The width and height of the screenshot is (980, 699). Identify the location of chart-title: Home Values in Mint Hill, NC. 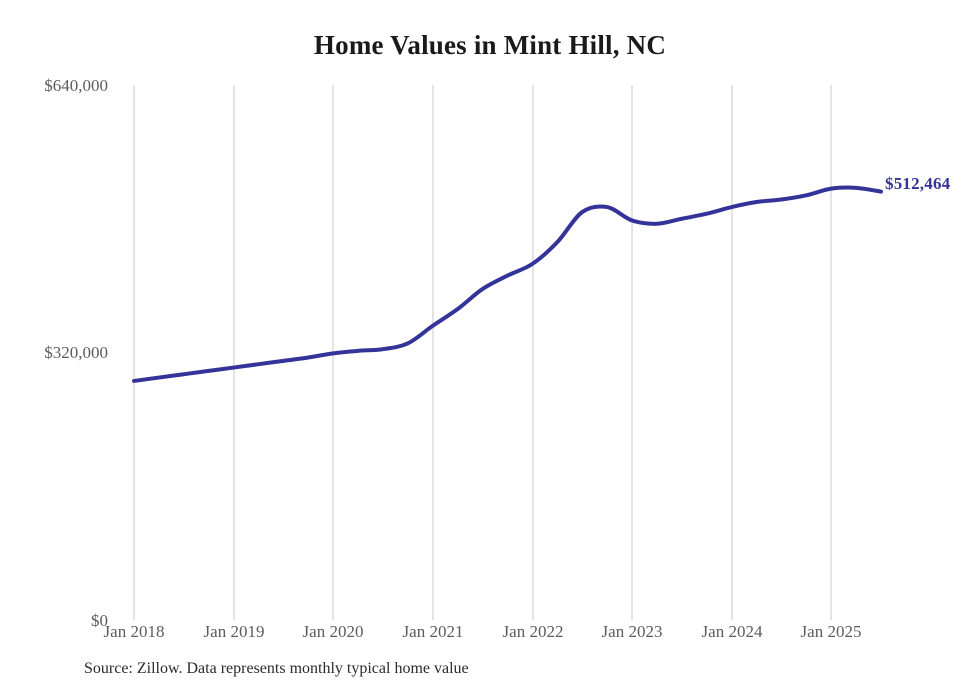
(490, 45).